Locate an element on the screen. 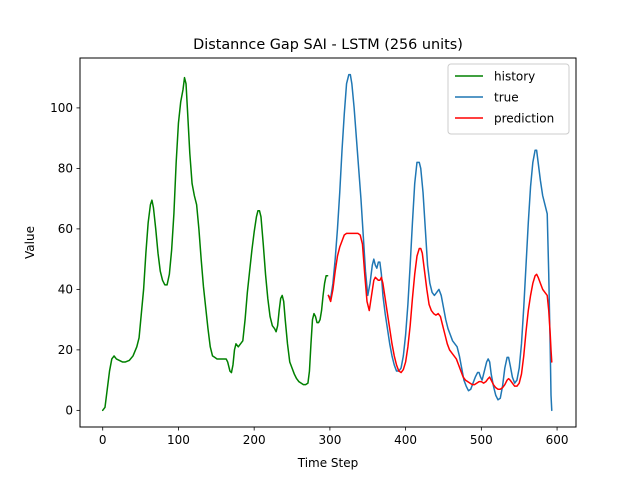  y-axis: 0 20 40 60 80 100 is located at coordinates (65, 259).